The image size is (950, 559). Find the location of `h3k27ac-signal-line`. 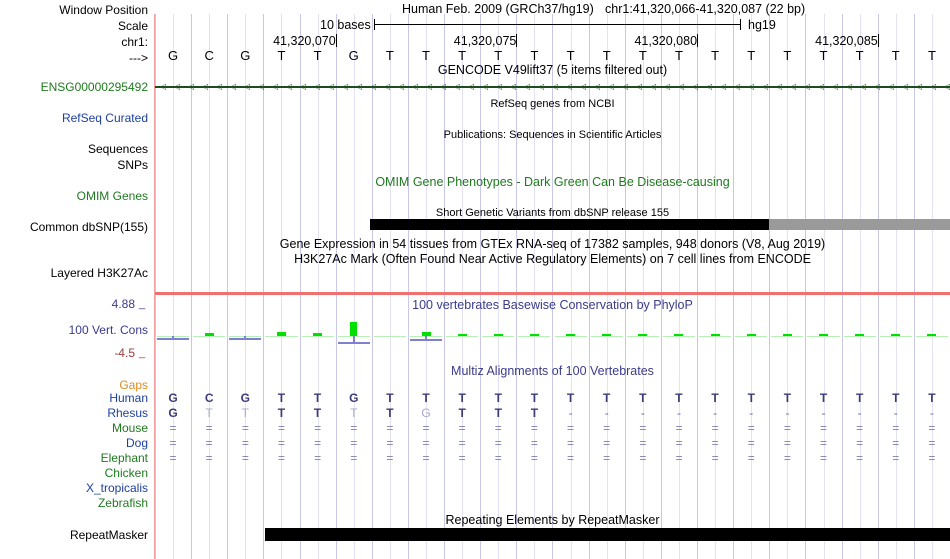

h3k27ac-signal-line is located at coordinates (552, 293).